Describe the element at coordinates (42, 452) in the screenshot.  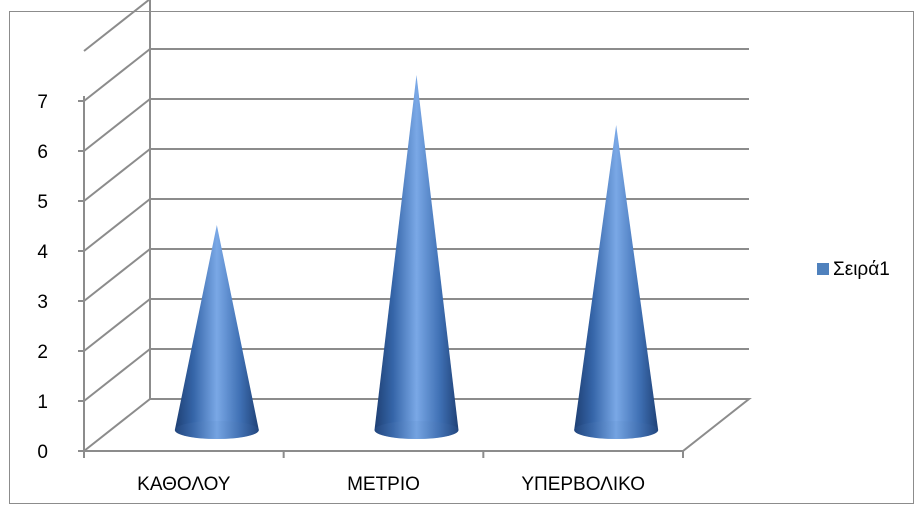
I see `y-tick-label: 0` at that location.